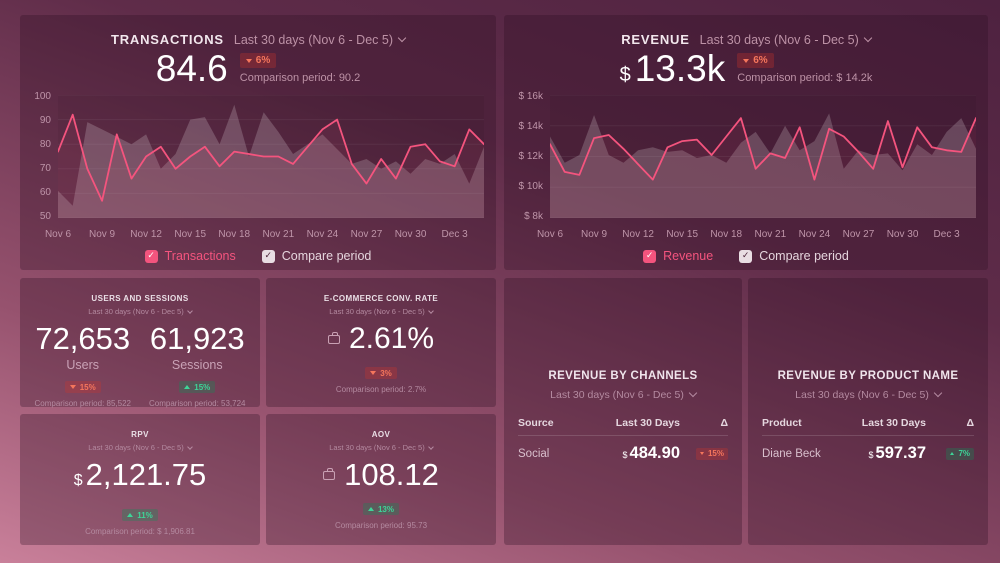 Image resolution: width=1000 pixels, height=563 pixels. I want to click on channels-period-dropdown: Last 30 days (Nov 6 - Dec 5), so click(623, 394).